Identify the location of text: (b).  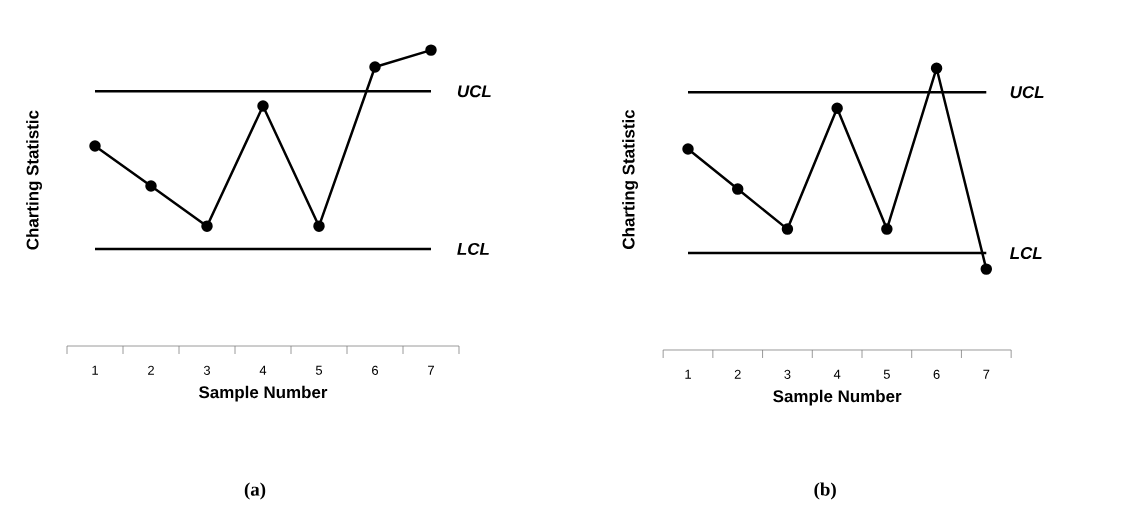
(825, 491).